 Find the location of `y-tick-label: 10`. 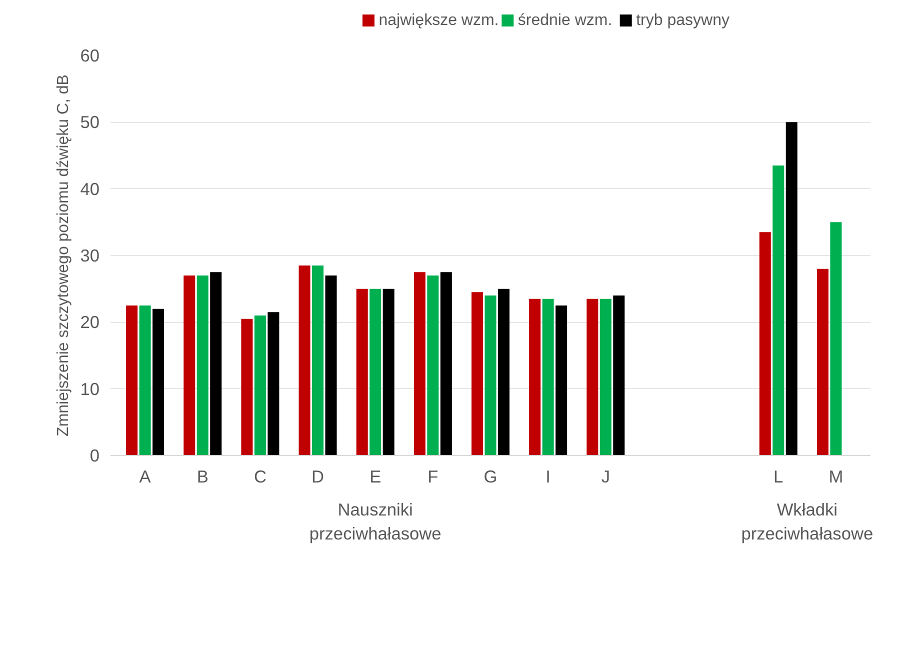

y-tick-label: 10 is located at coordinates (90, 388).